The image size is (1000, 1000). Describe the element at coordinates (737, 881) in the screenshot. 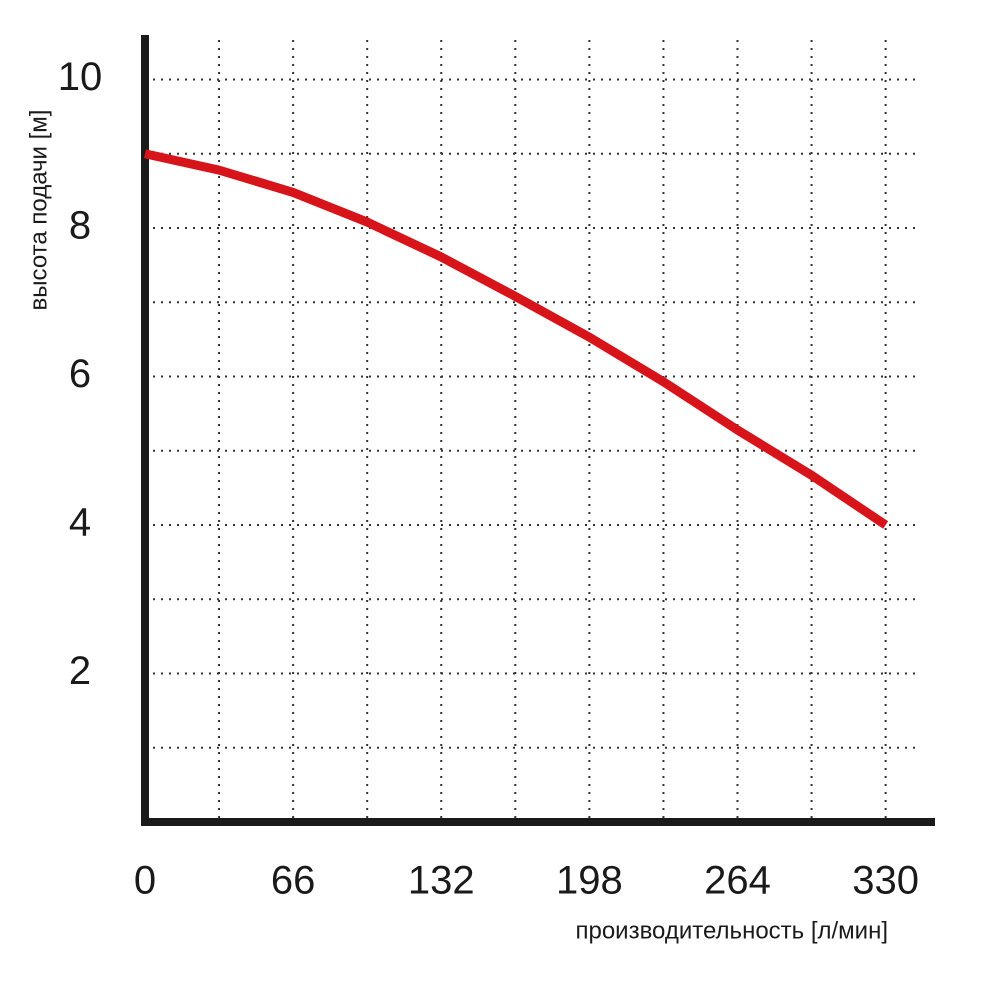

I see `x-tick-label: 264` at that location.